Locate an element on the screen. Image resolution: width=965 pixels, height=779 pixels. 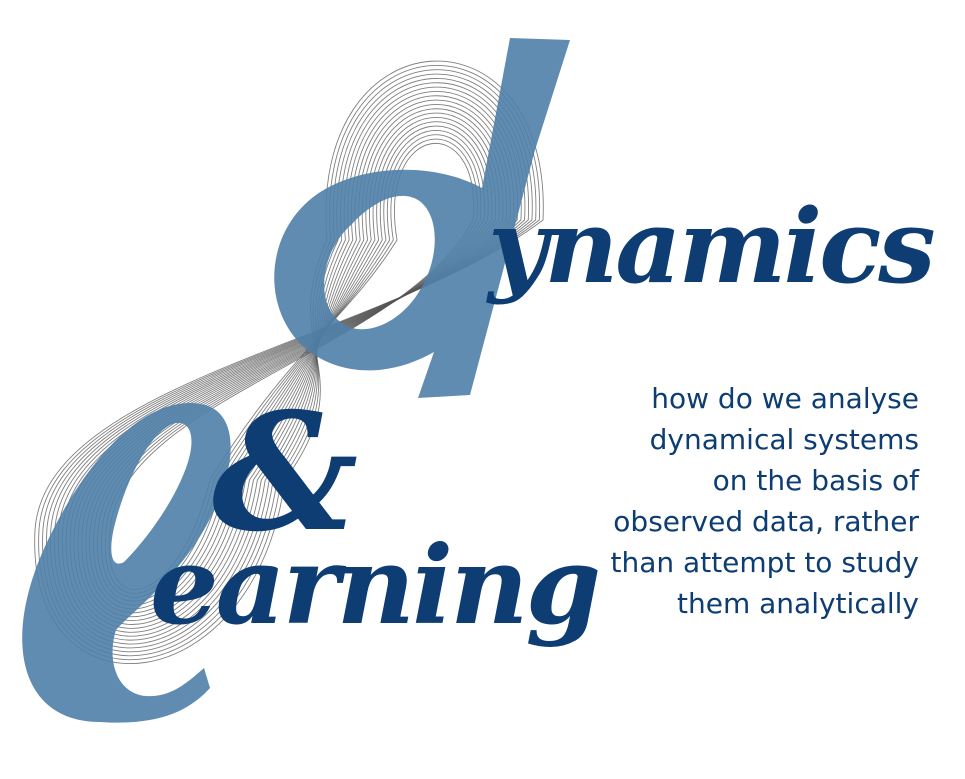
initial-l-glyph is located at coordinates (126, 563).